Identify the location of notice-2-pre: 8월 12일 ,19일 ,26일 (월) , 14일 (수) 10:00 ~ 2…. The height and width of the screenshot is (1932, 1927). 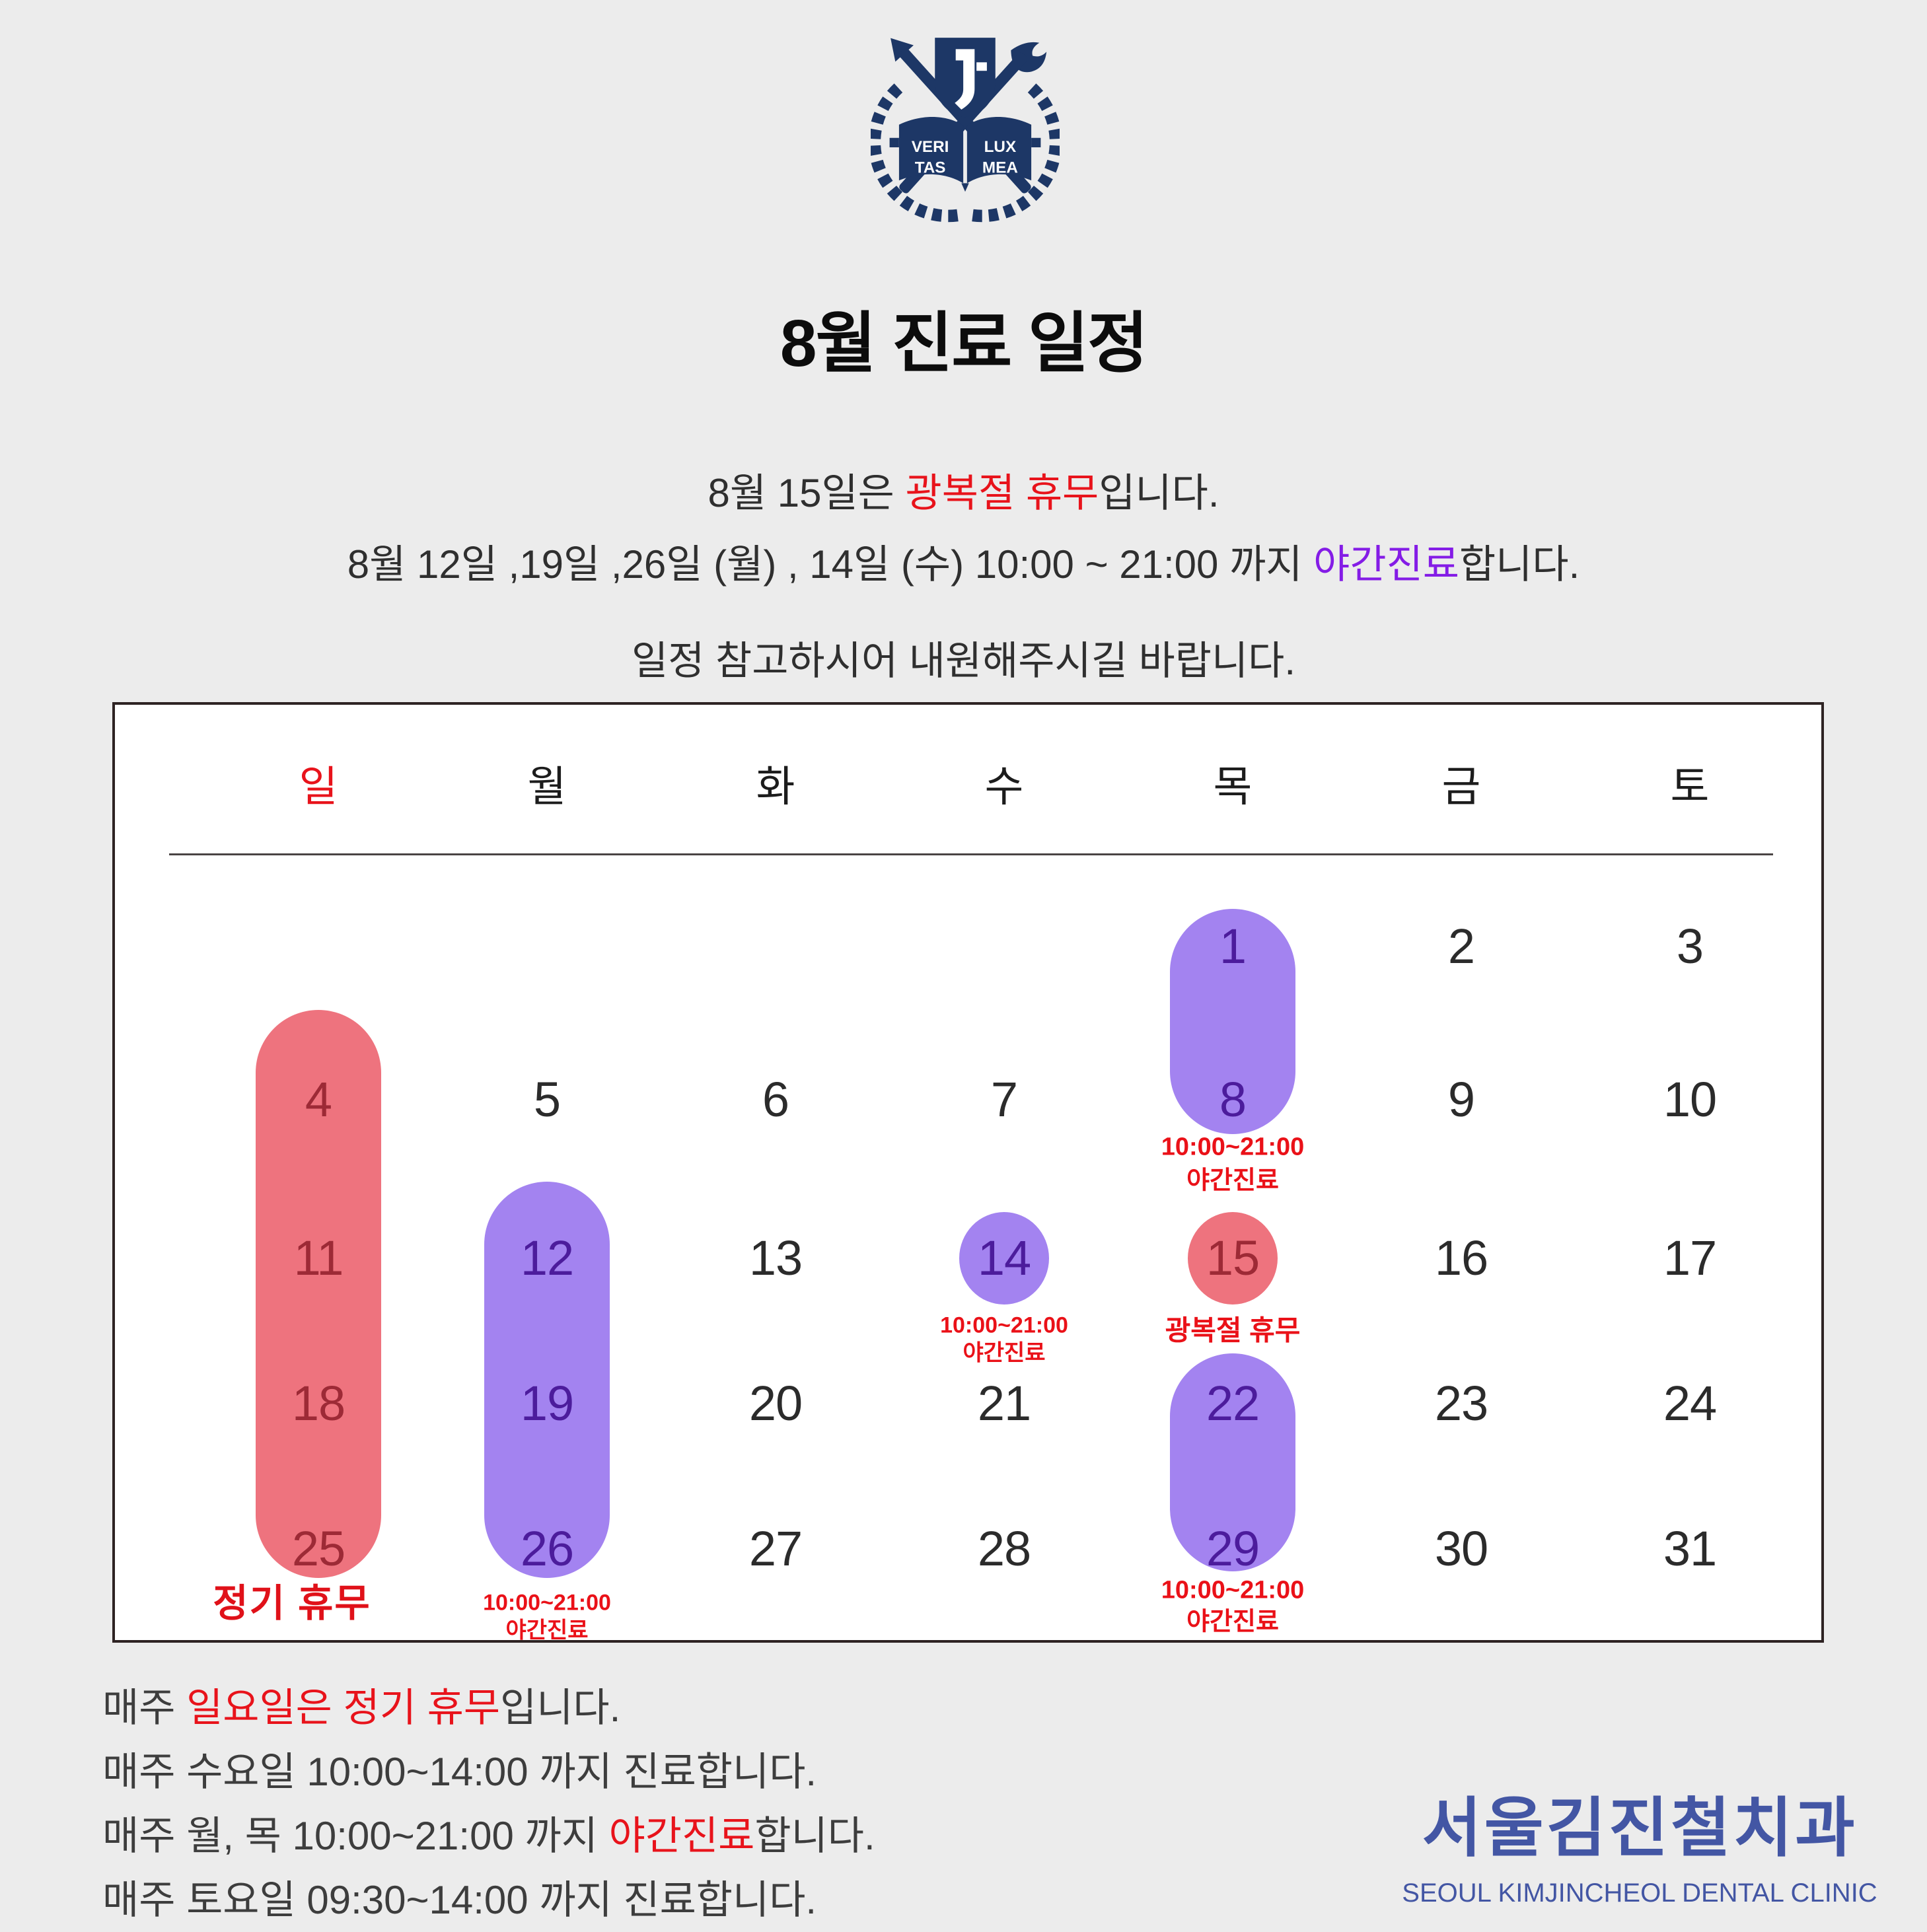
(830, 564).